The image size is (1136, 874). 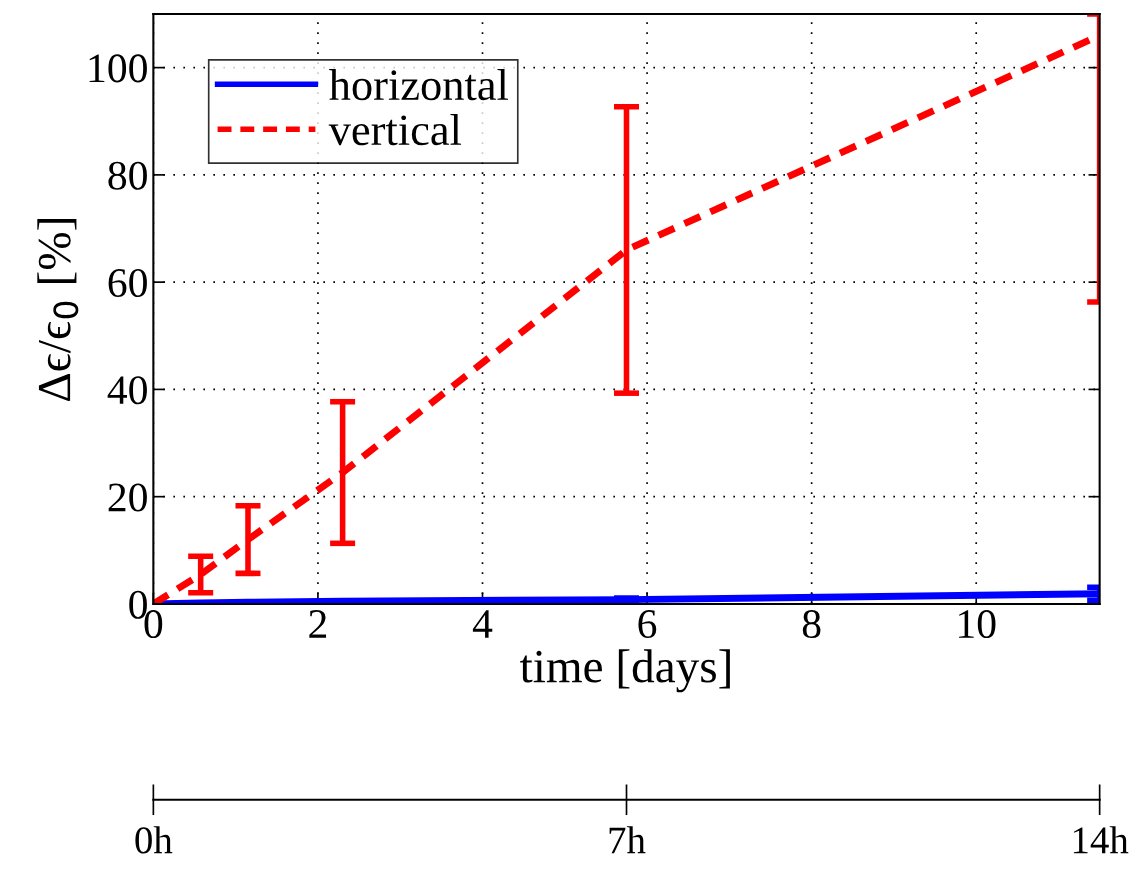 What do you see at coordinates (977, 624) in the screenshot?
I see `x-tick-label: 10` at bounding box center [977, 624].